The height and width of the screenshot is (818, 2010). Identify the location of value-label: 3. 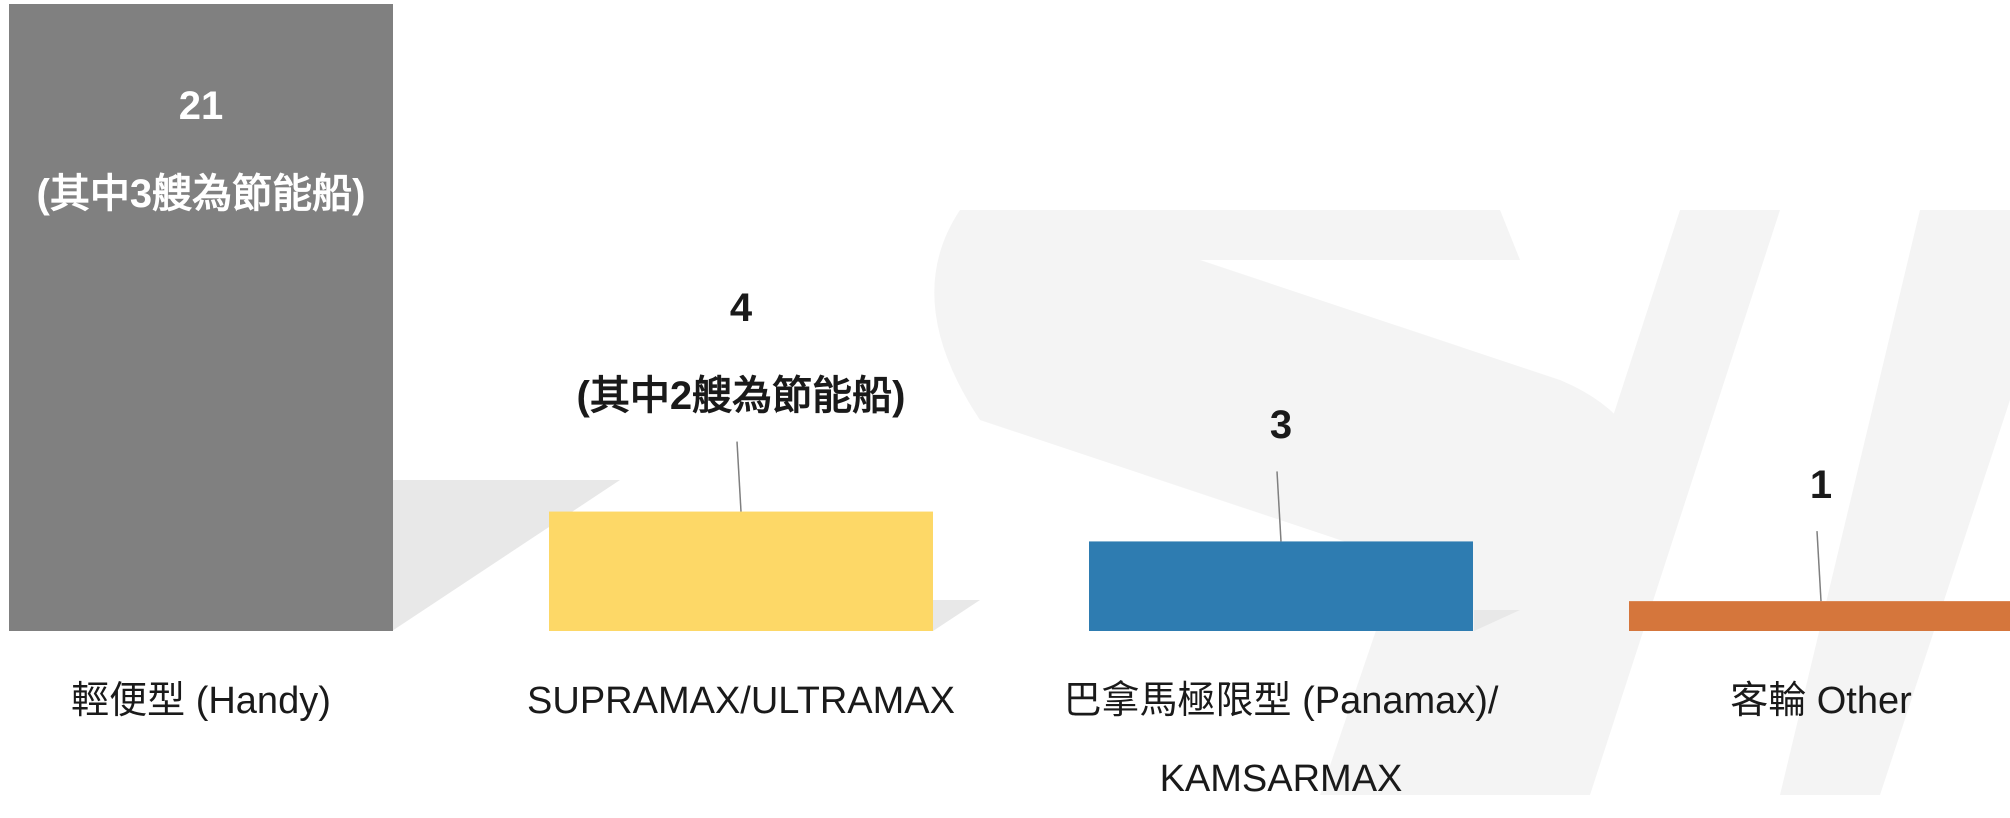
(1281, 425).